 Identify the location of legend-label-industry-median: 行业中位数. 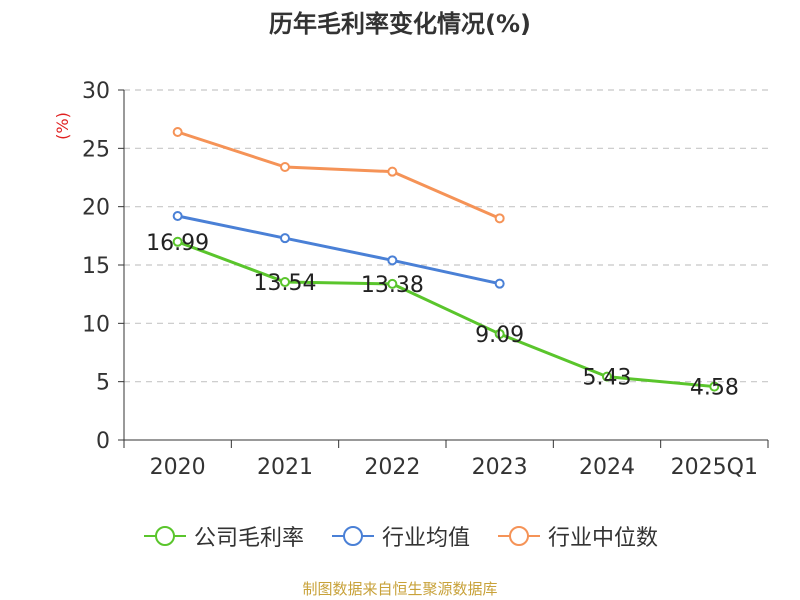
(603, 538).